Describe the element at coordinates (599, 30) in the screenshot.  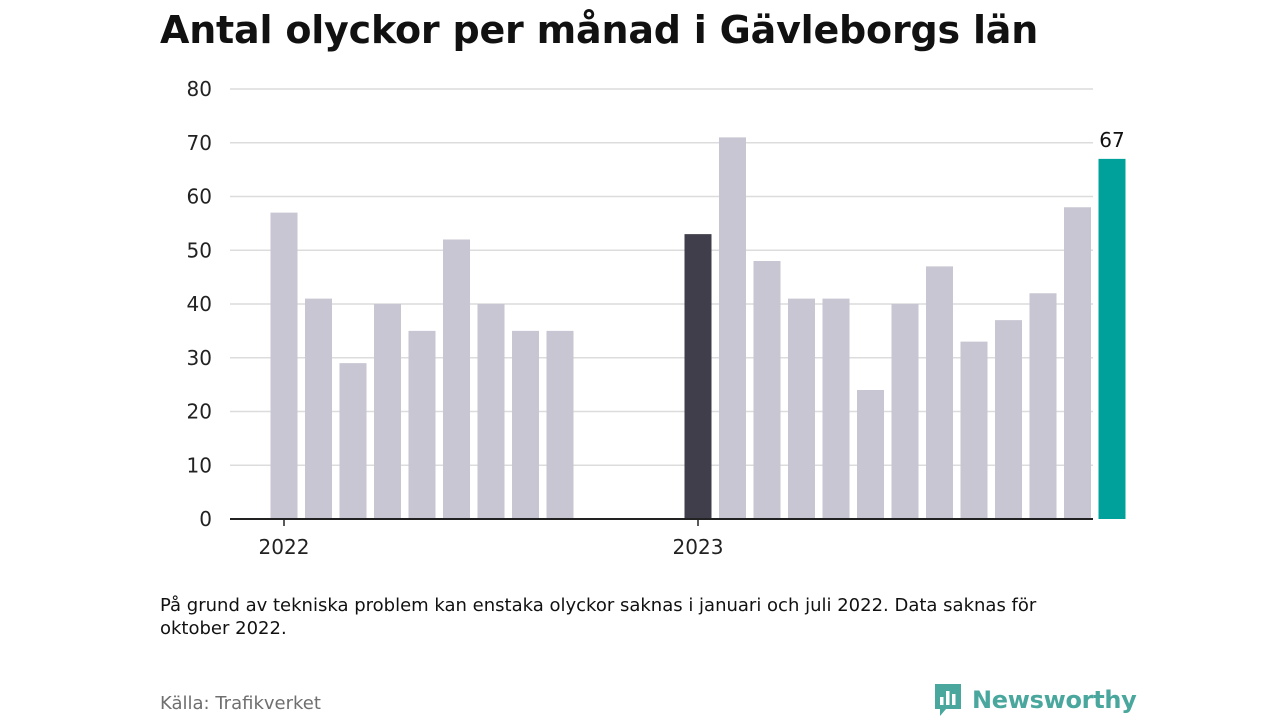
I see `page-title: Antal olyckor per månad i Gävleborgs län` at that location.